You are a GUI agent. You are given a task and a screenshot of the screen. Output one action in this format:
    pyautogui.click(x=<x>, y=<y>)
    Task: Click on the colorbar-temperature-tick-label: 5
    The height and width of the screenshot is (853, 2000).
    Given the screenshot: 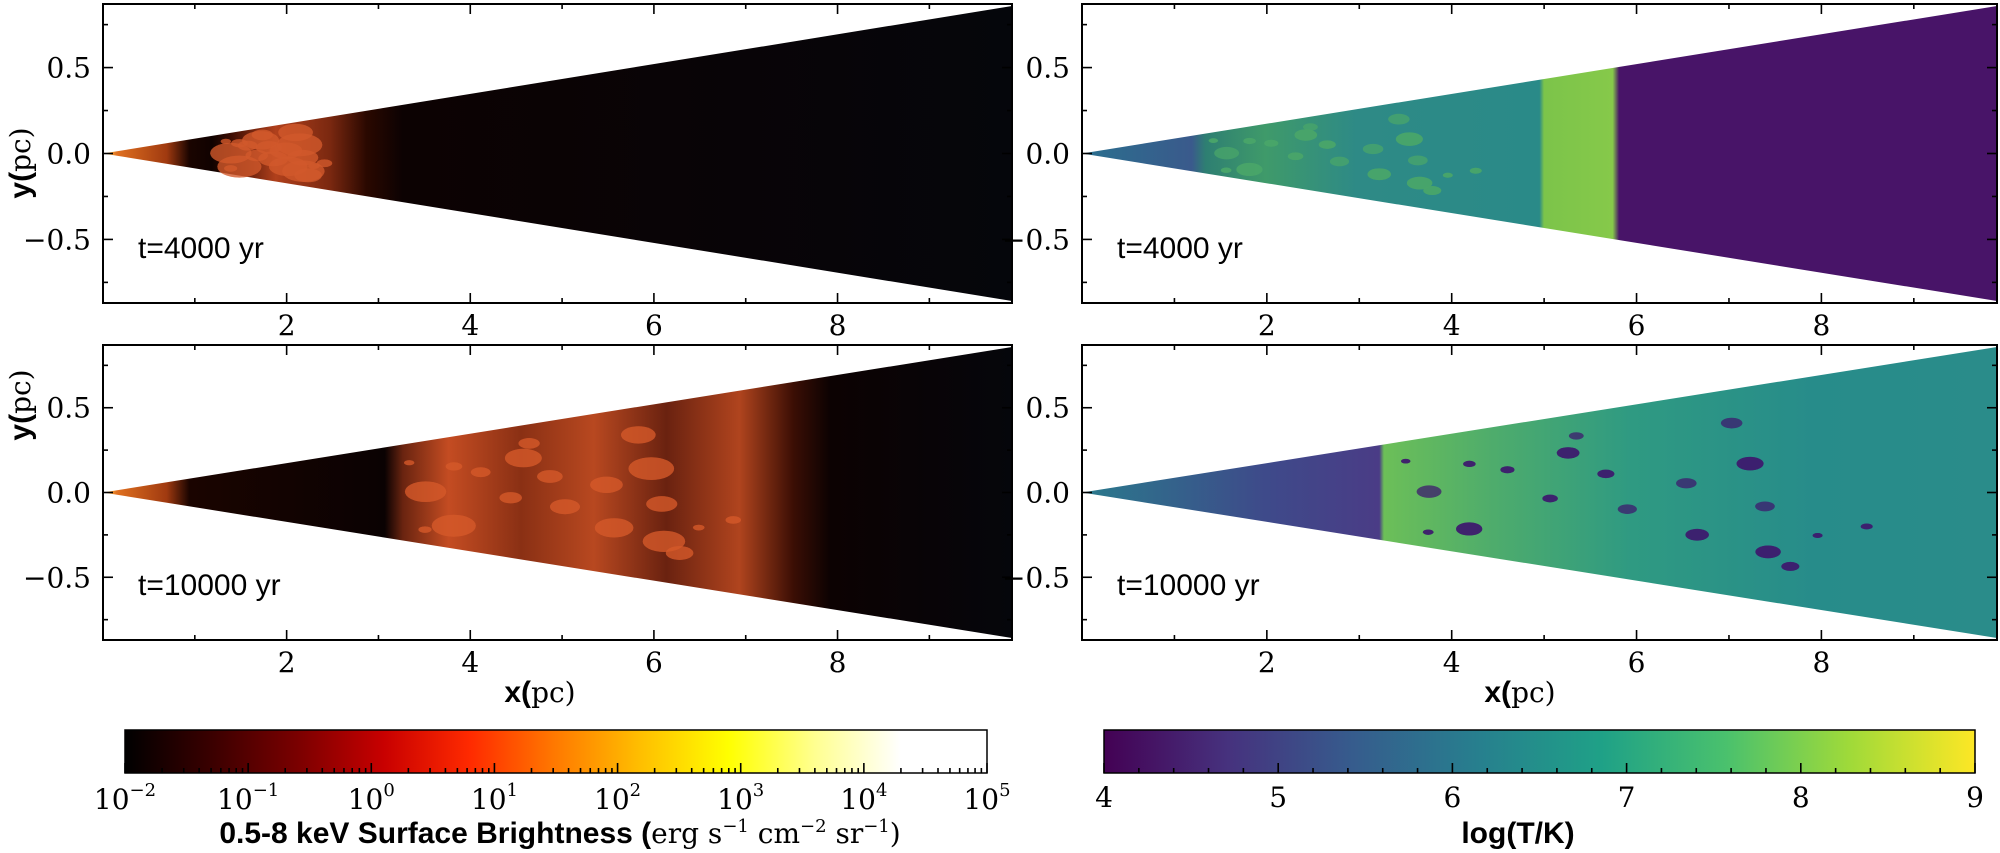 What is the action you would take?
    pyautogui.click(x=1278, y=797)
    